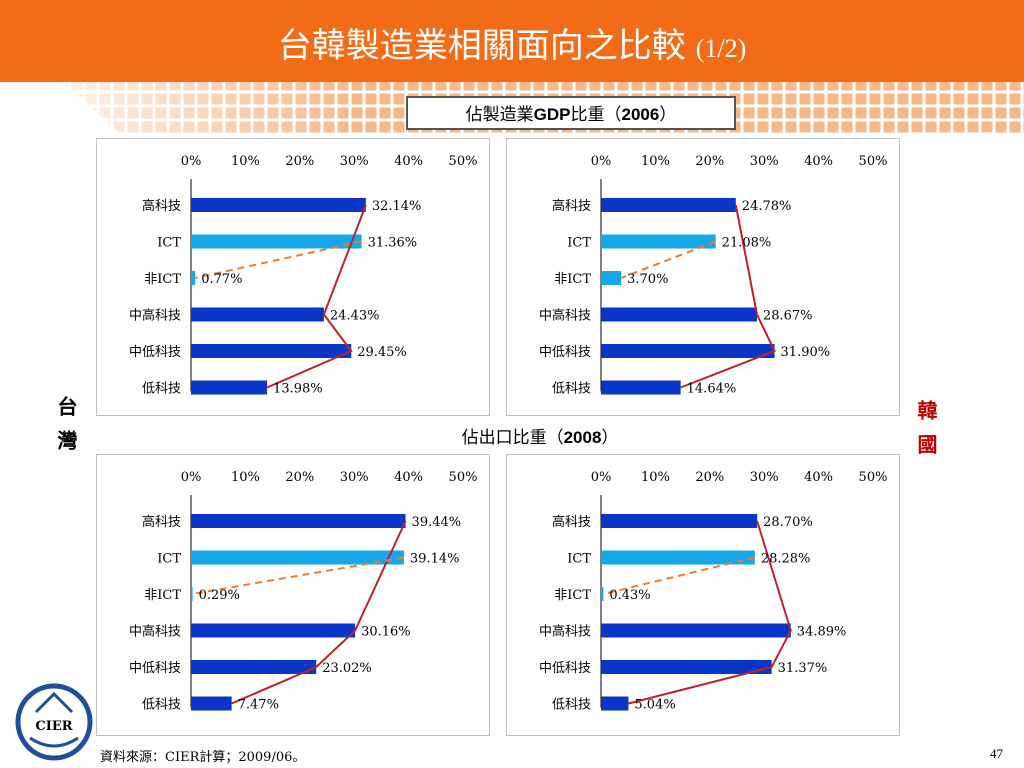 The image size is (1024, 768). I want to click on chart-3-data-label: 28.70%, so click(788, 522).